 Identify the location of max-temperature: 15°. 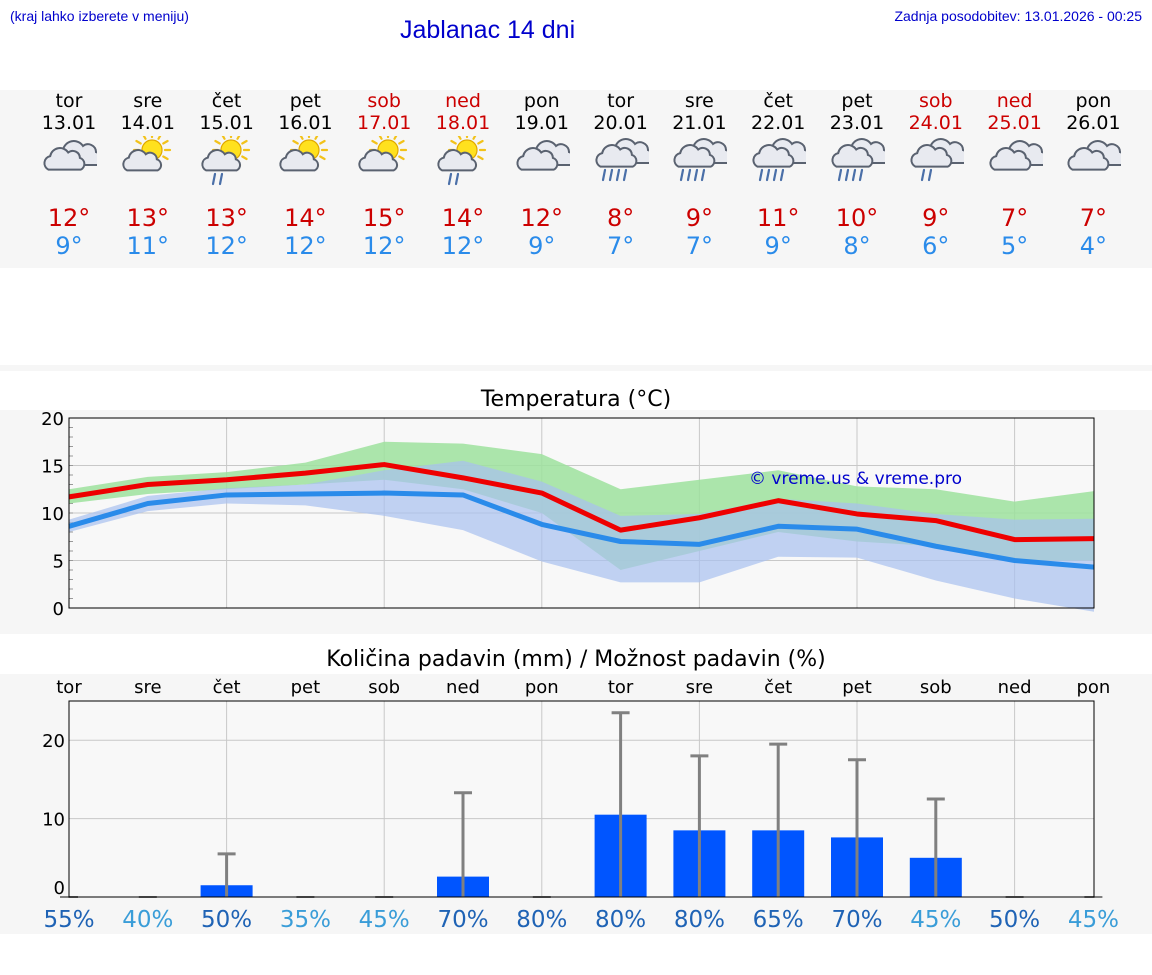
(384, 218).